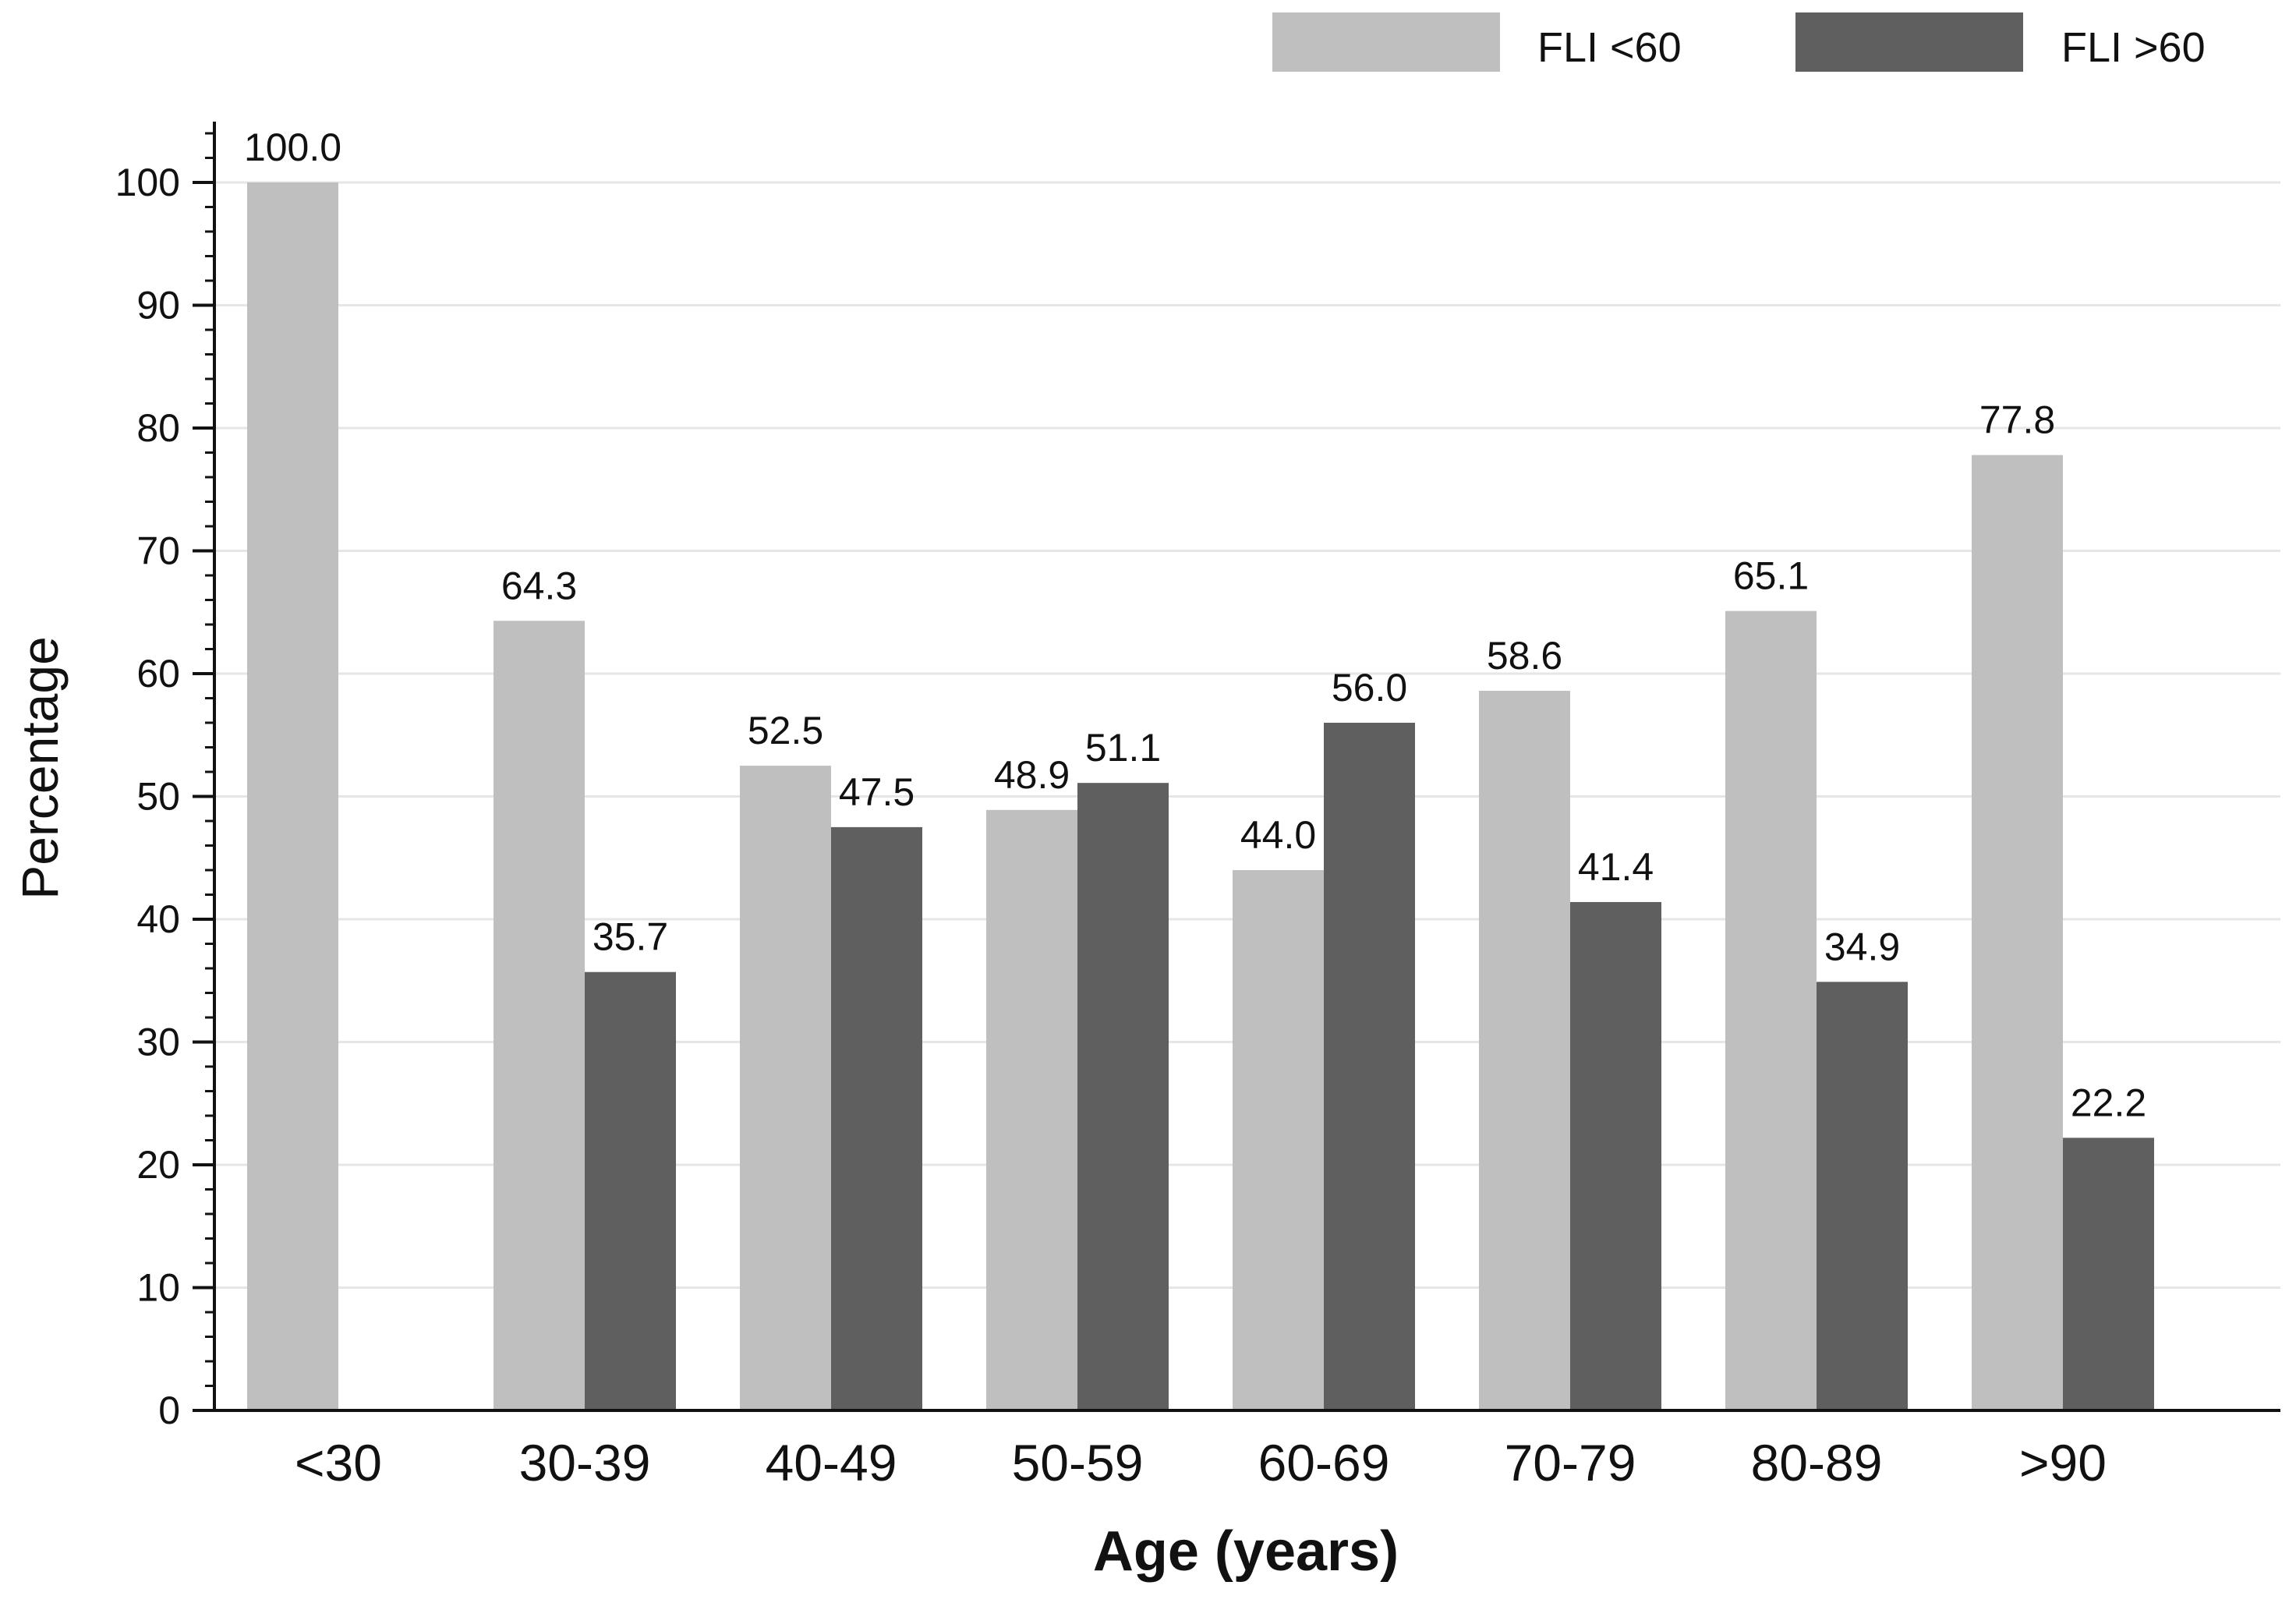 The height and width of the screenshot is (1603, 2296). What do you see at coordinates (2108, 1102) in the screenshot?
I see `bar-value-label: 22.2` at bounding box center [2108, 1102].